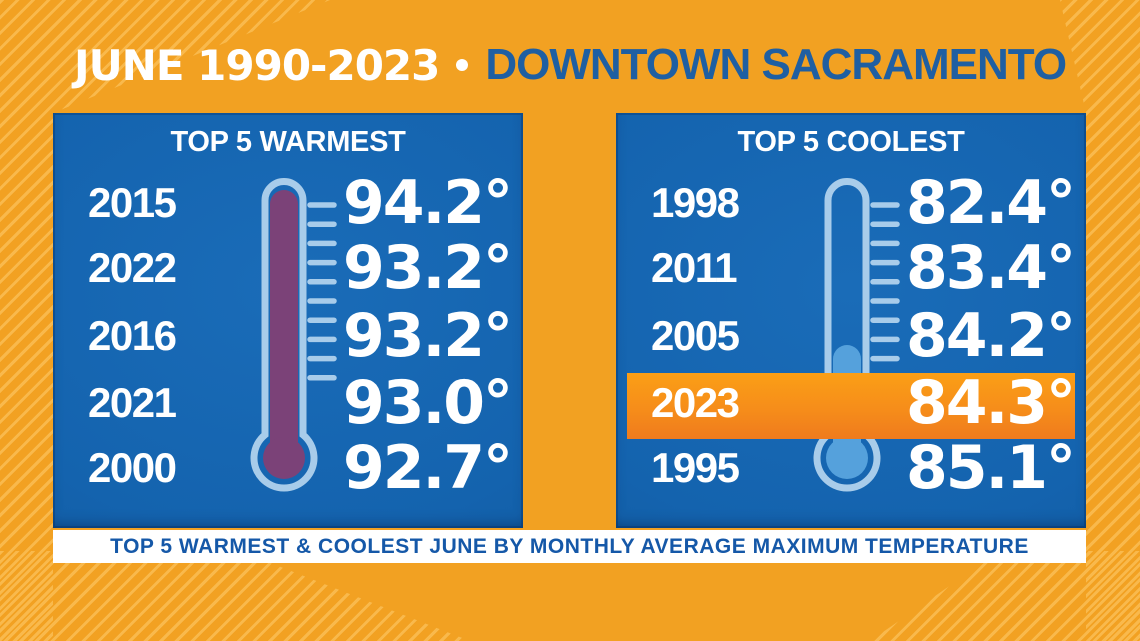 The image size is (1140, 641). Describe the element at coordinates (851, 142) in the screenshot. I see `panel-coolest-title: TOP 5 COOLEST` at that location.